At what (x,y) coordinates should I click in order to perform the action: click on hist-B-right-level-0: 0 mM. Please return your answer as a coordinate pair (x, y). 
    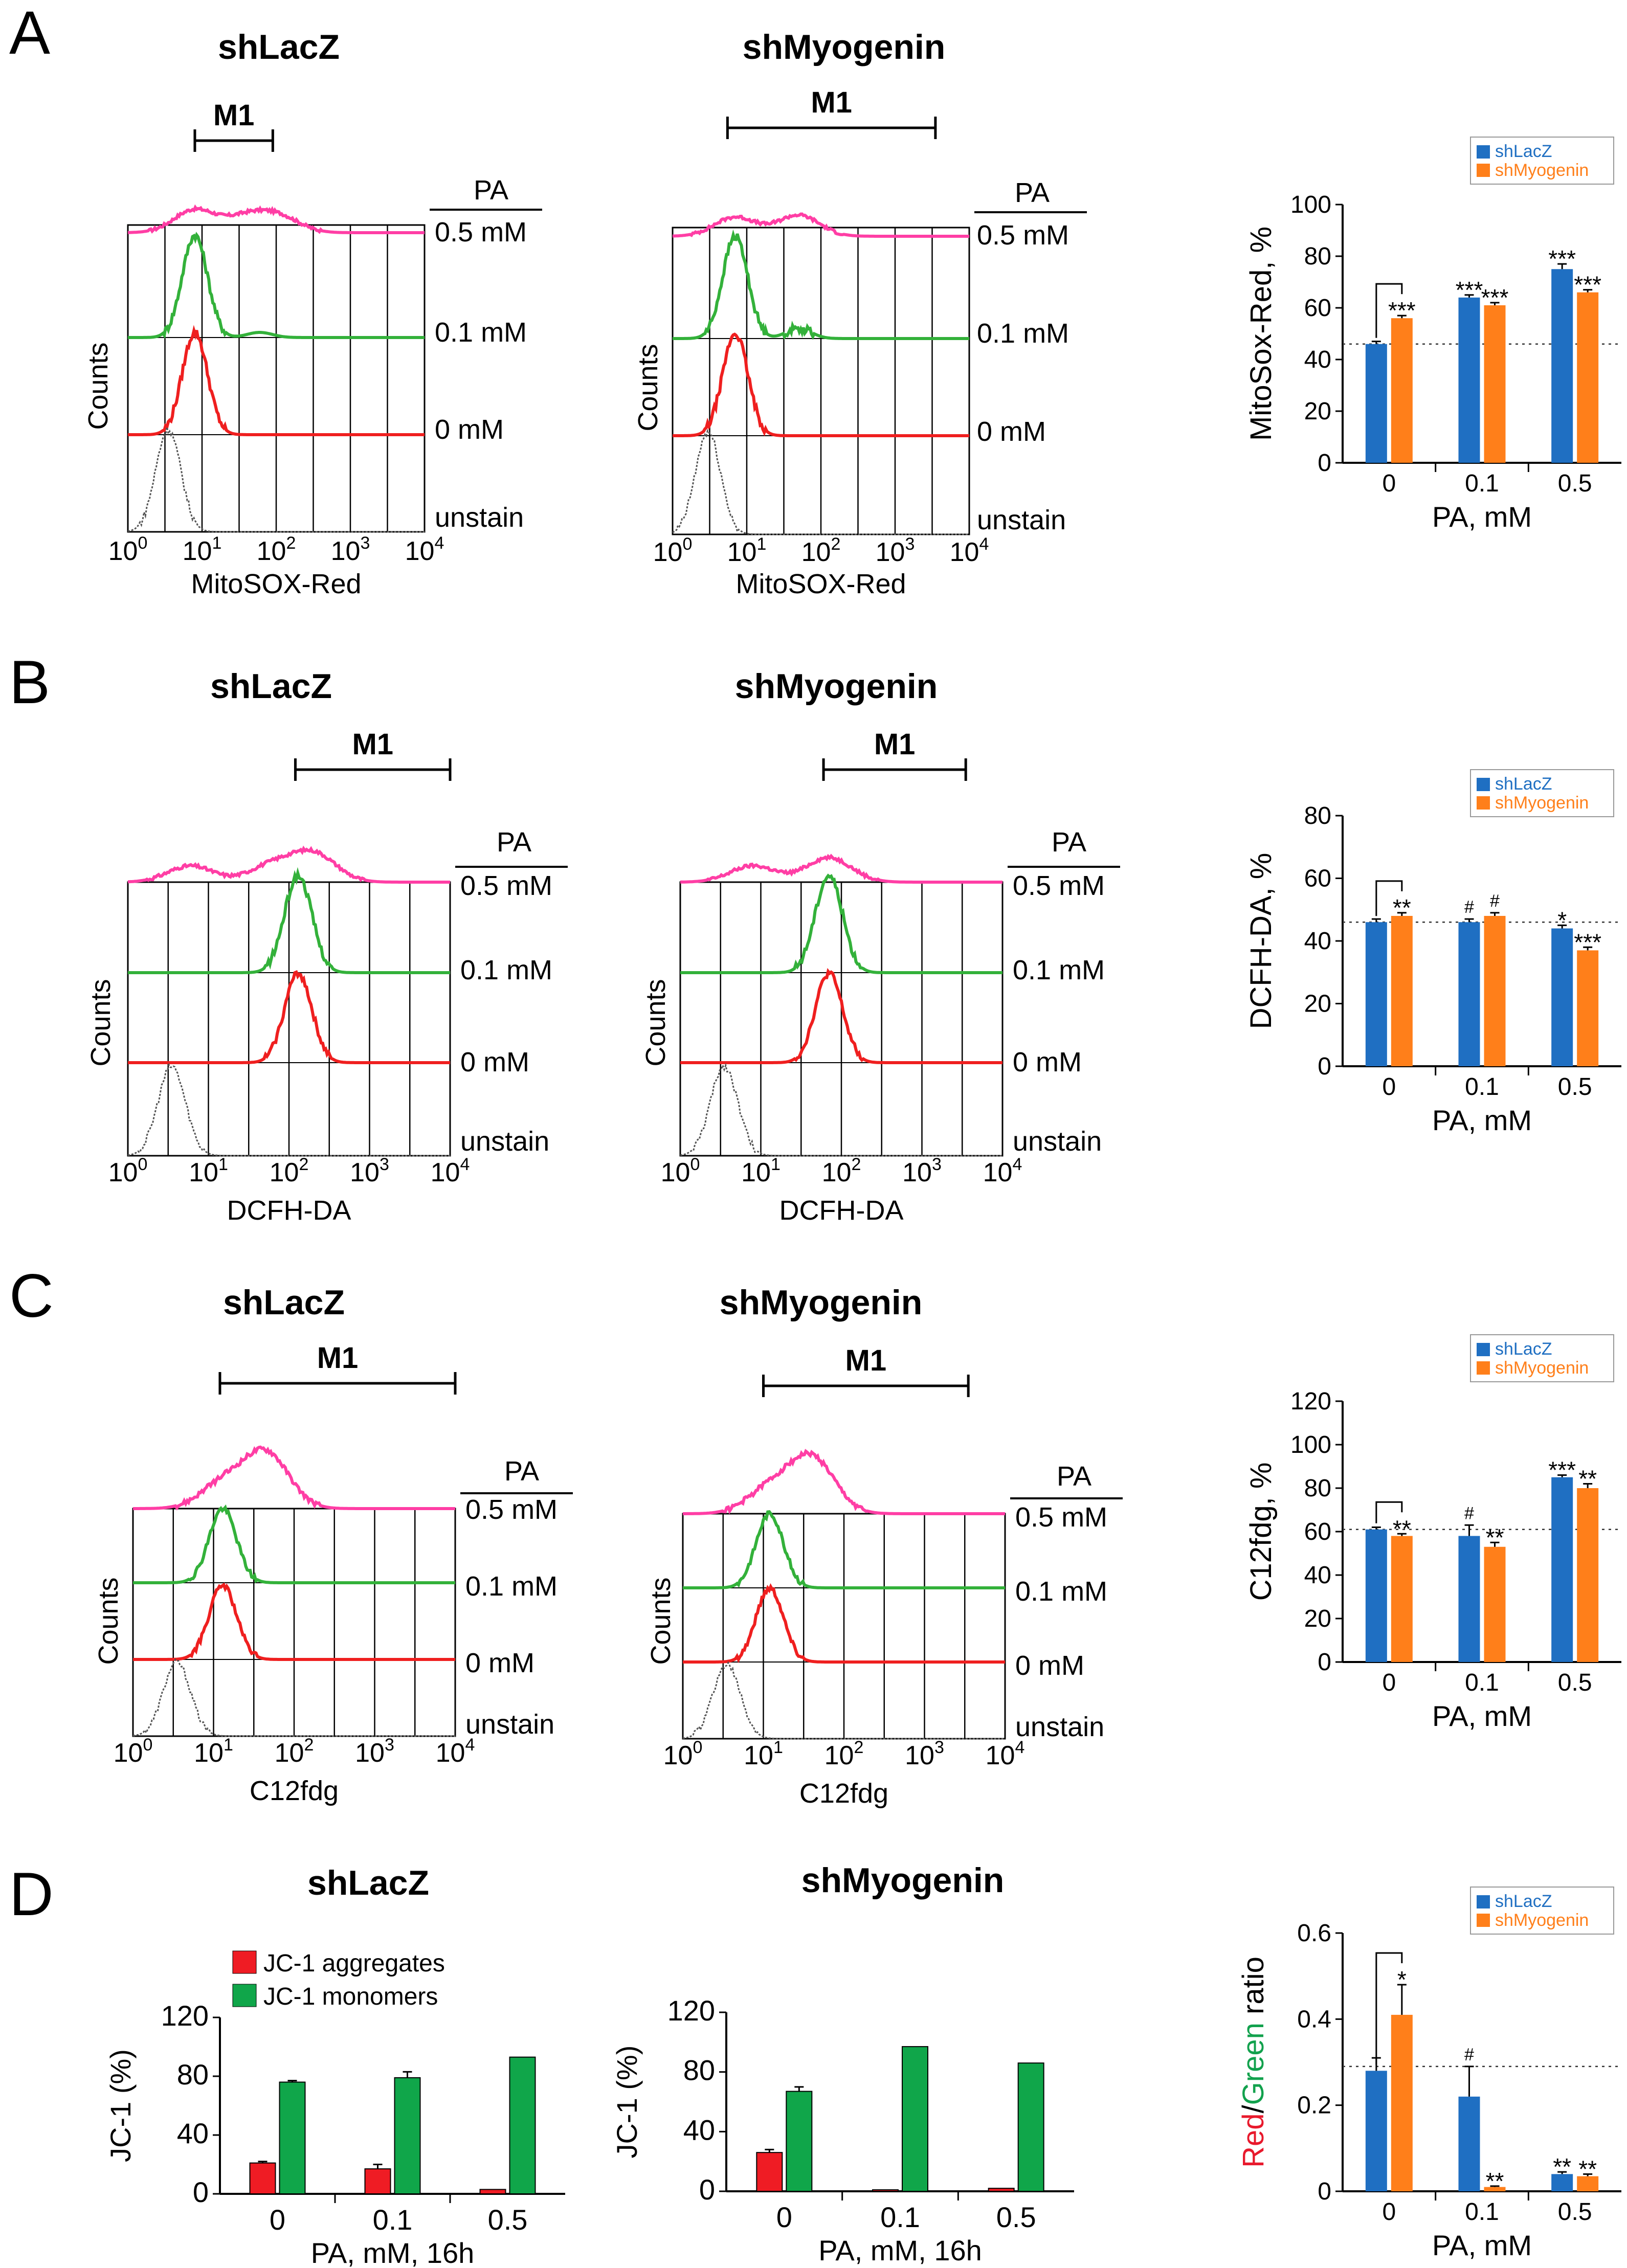
    Looking at the image, I should click on (1047, 1062).